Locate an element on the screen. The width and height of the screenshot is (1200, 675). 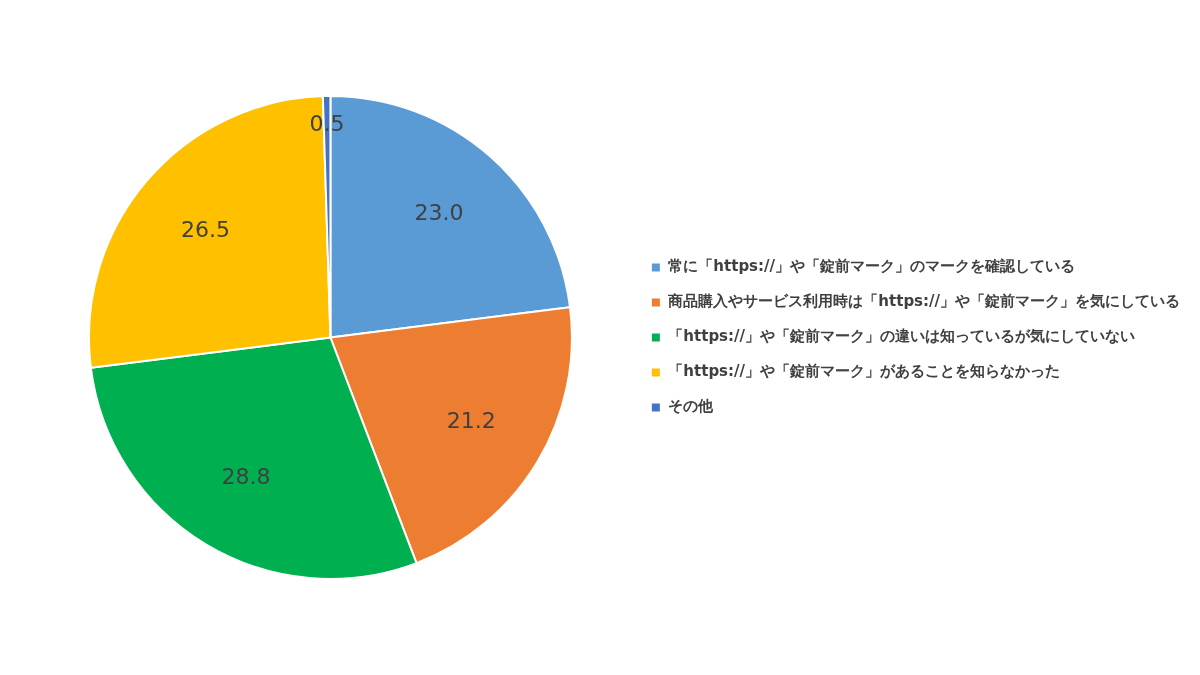
legend-label: 「https://」や「錠前マーク」があることを知らなかった is located at coordinates (864, 371).